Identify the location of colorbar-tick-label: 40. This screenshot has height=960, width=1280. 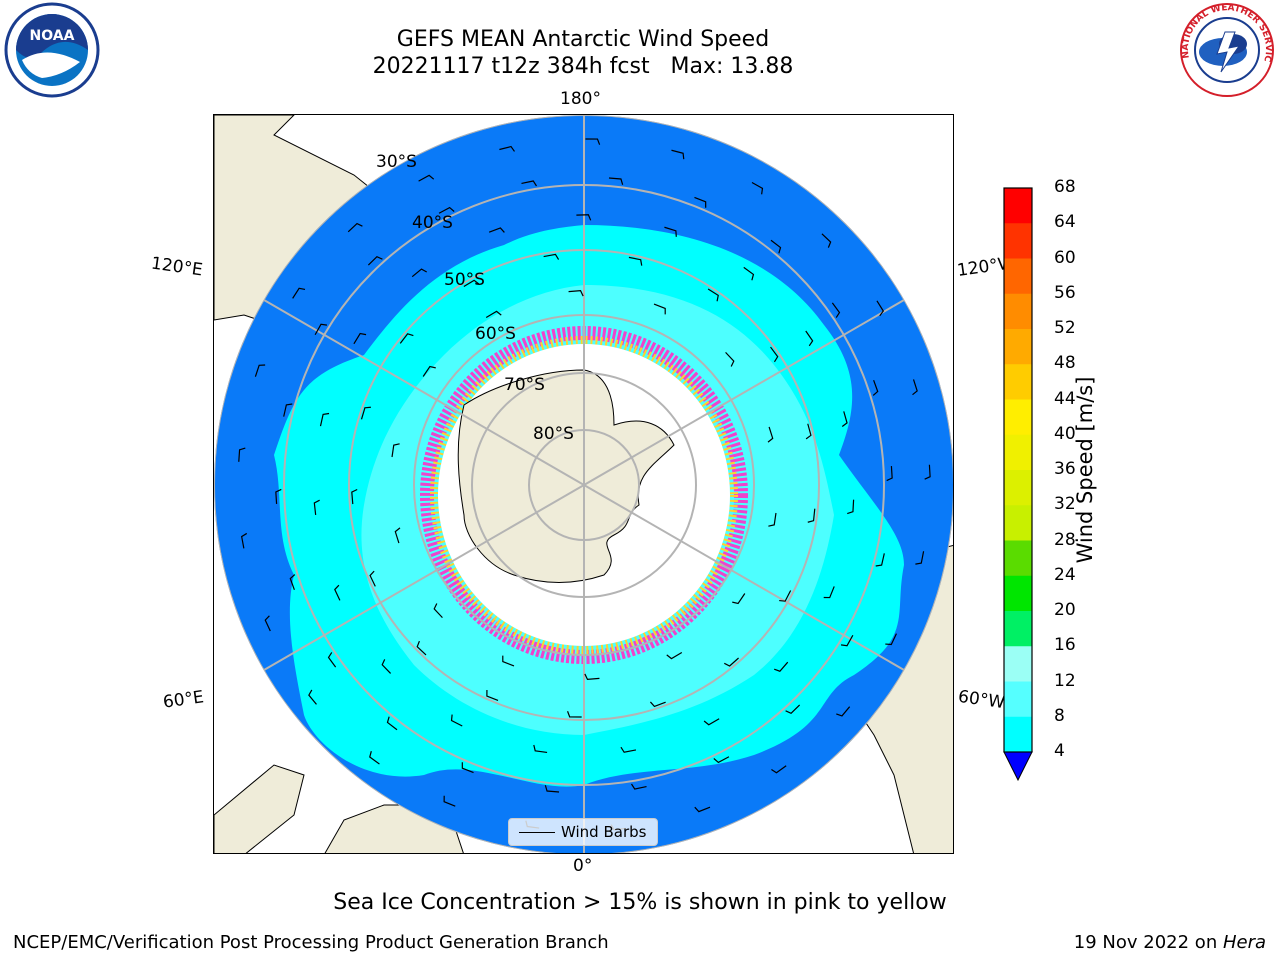
(1065, 433).